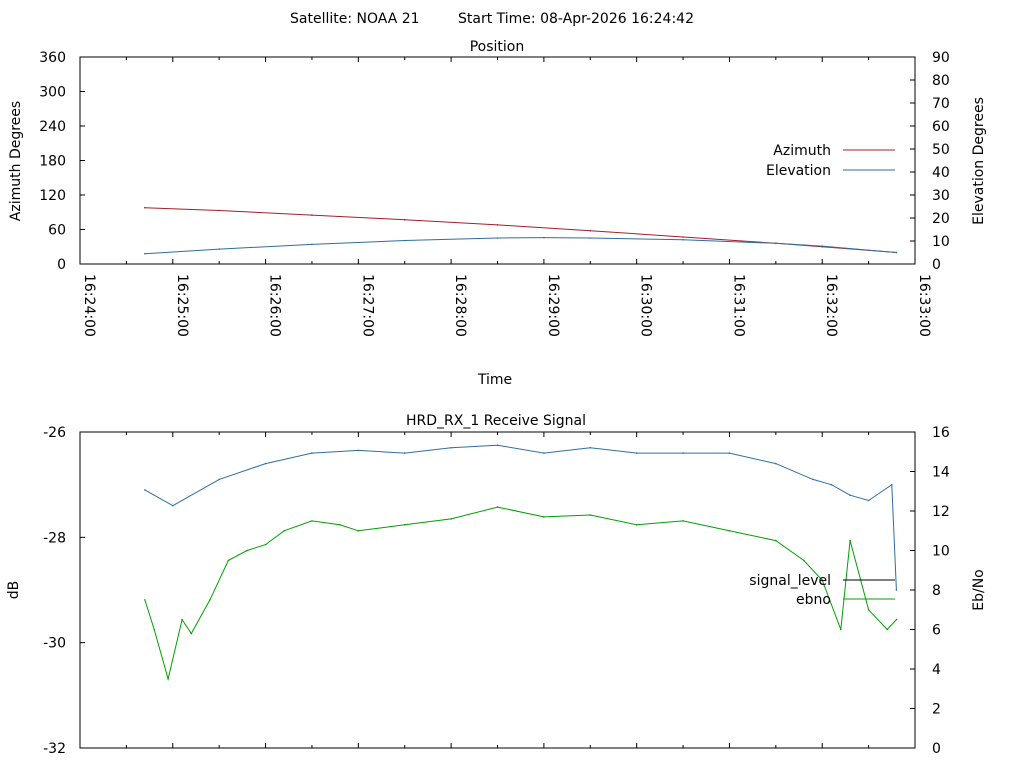 This screenshot has height=768, width=1024. What do you see at coordinates (496, 421) in the screenshot?
I see `receive-signal-chart-title: HRD_RX_1 Receive Signal` at bounding box center [496, 421].